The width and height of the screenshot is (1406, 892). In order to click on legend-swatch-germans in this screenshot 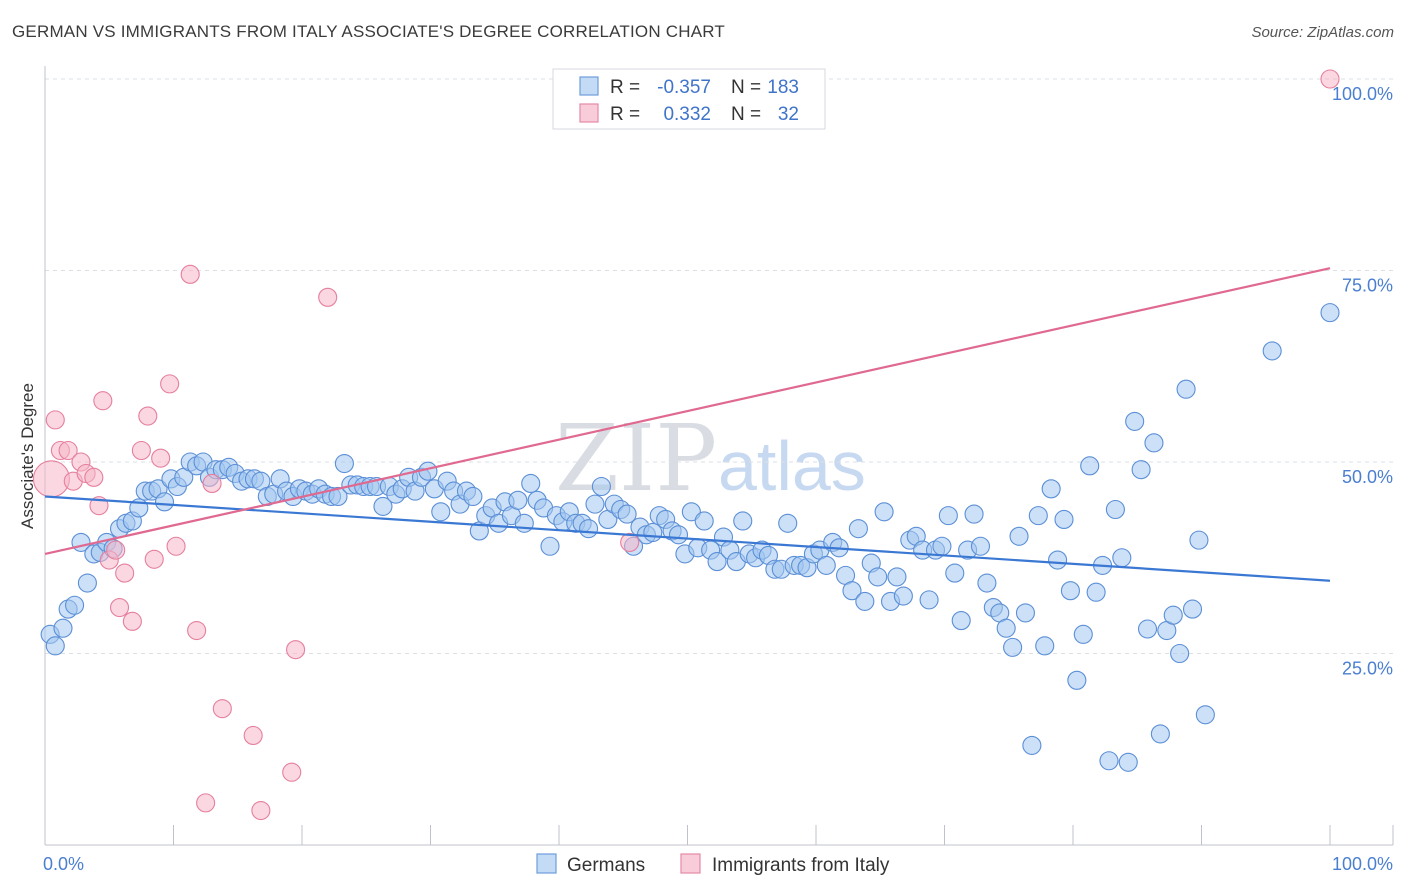, I will do `click(589, 86)`.